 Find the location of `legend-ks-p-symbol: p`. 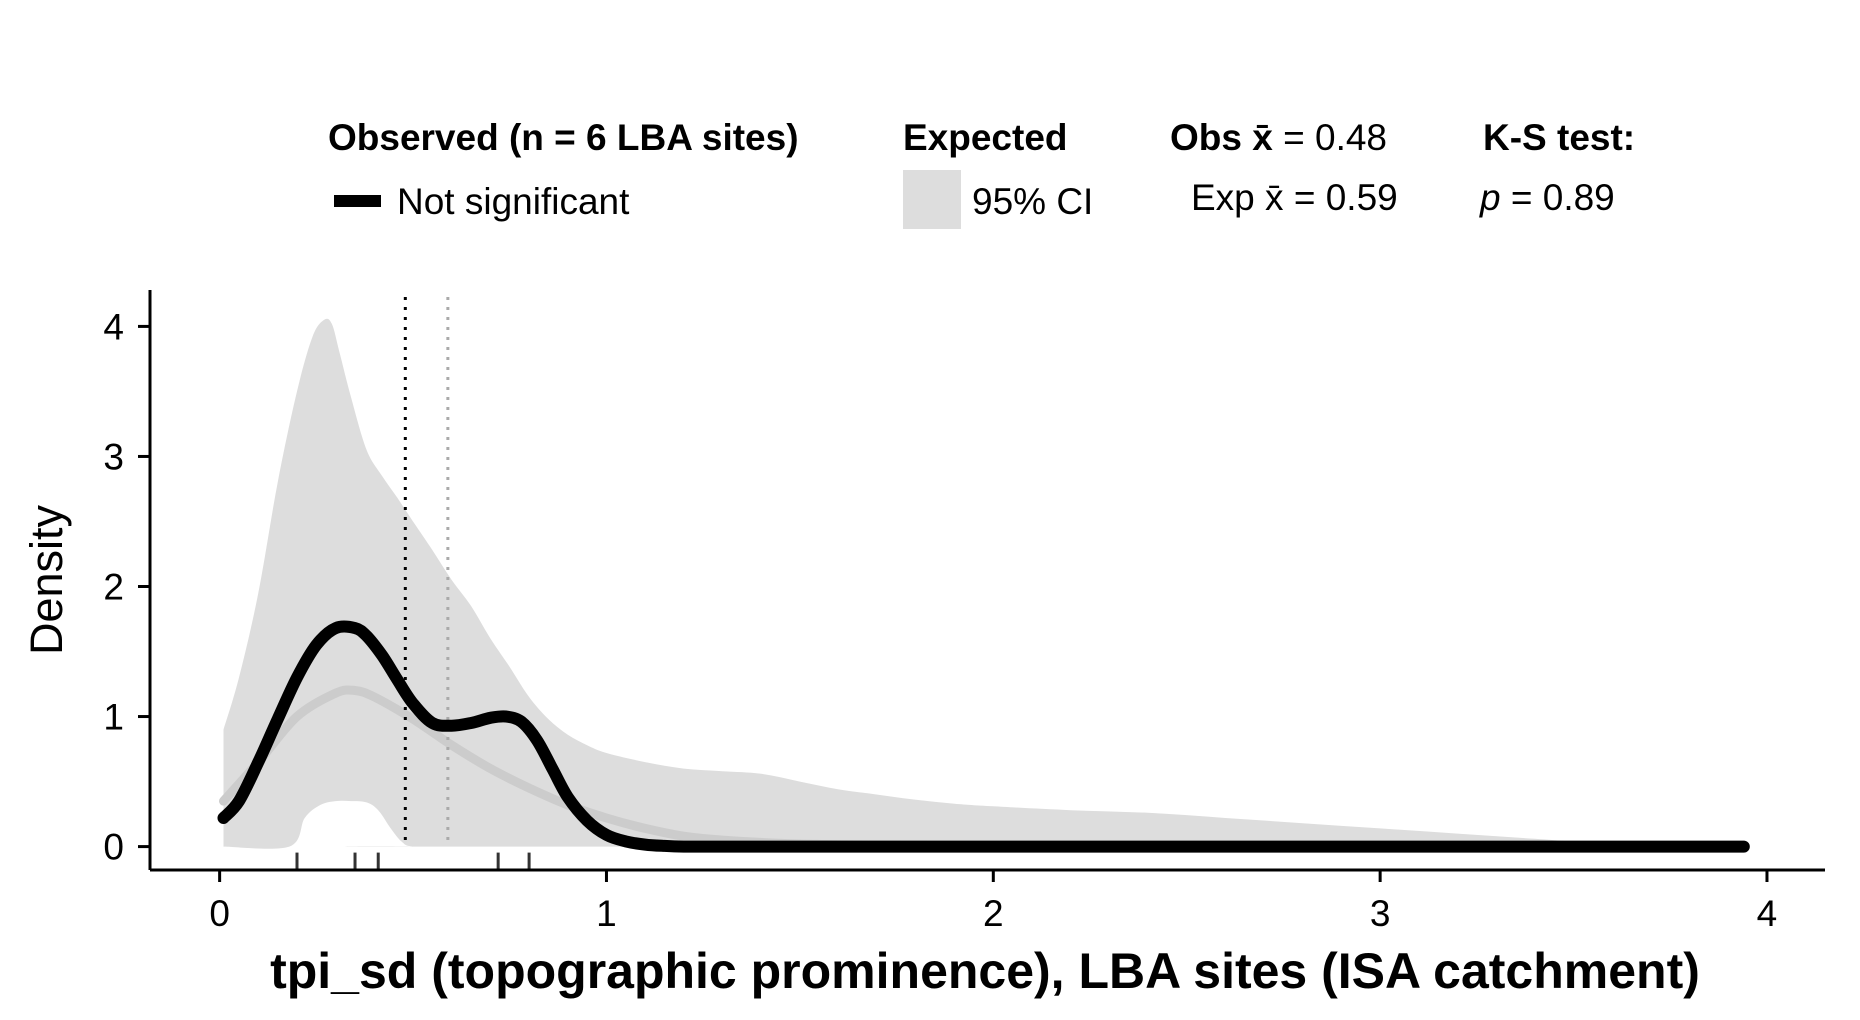

legend-ks-p-symbol: p is located at coordinates (1490, 197).